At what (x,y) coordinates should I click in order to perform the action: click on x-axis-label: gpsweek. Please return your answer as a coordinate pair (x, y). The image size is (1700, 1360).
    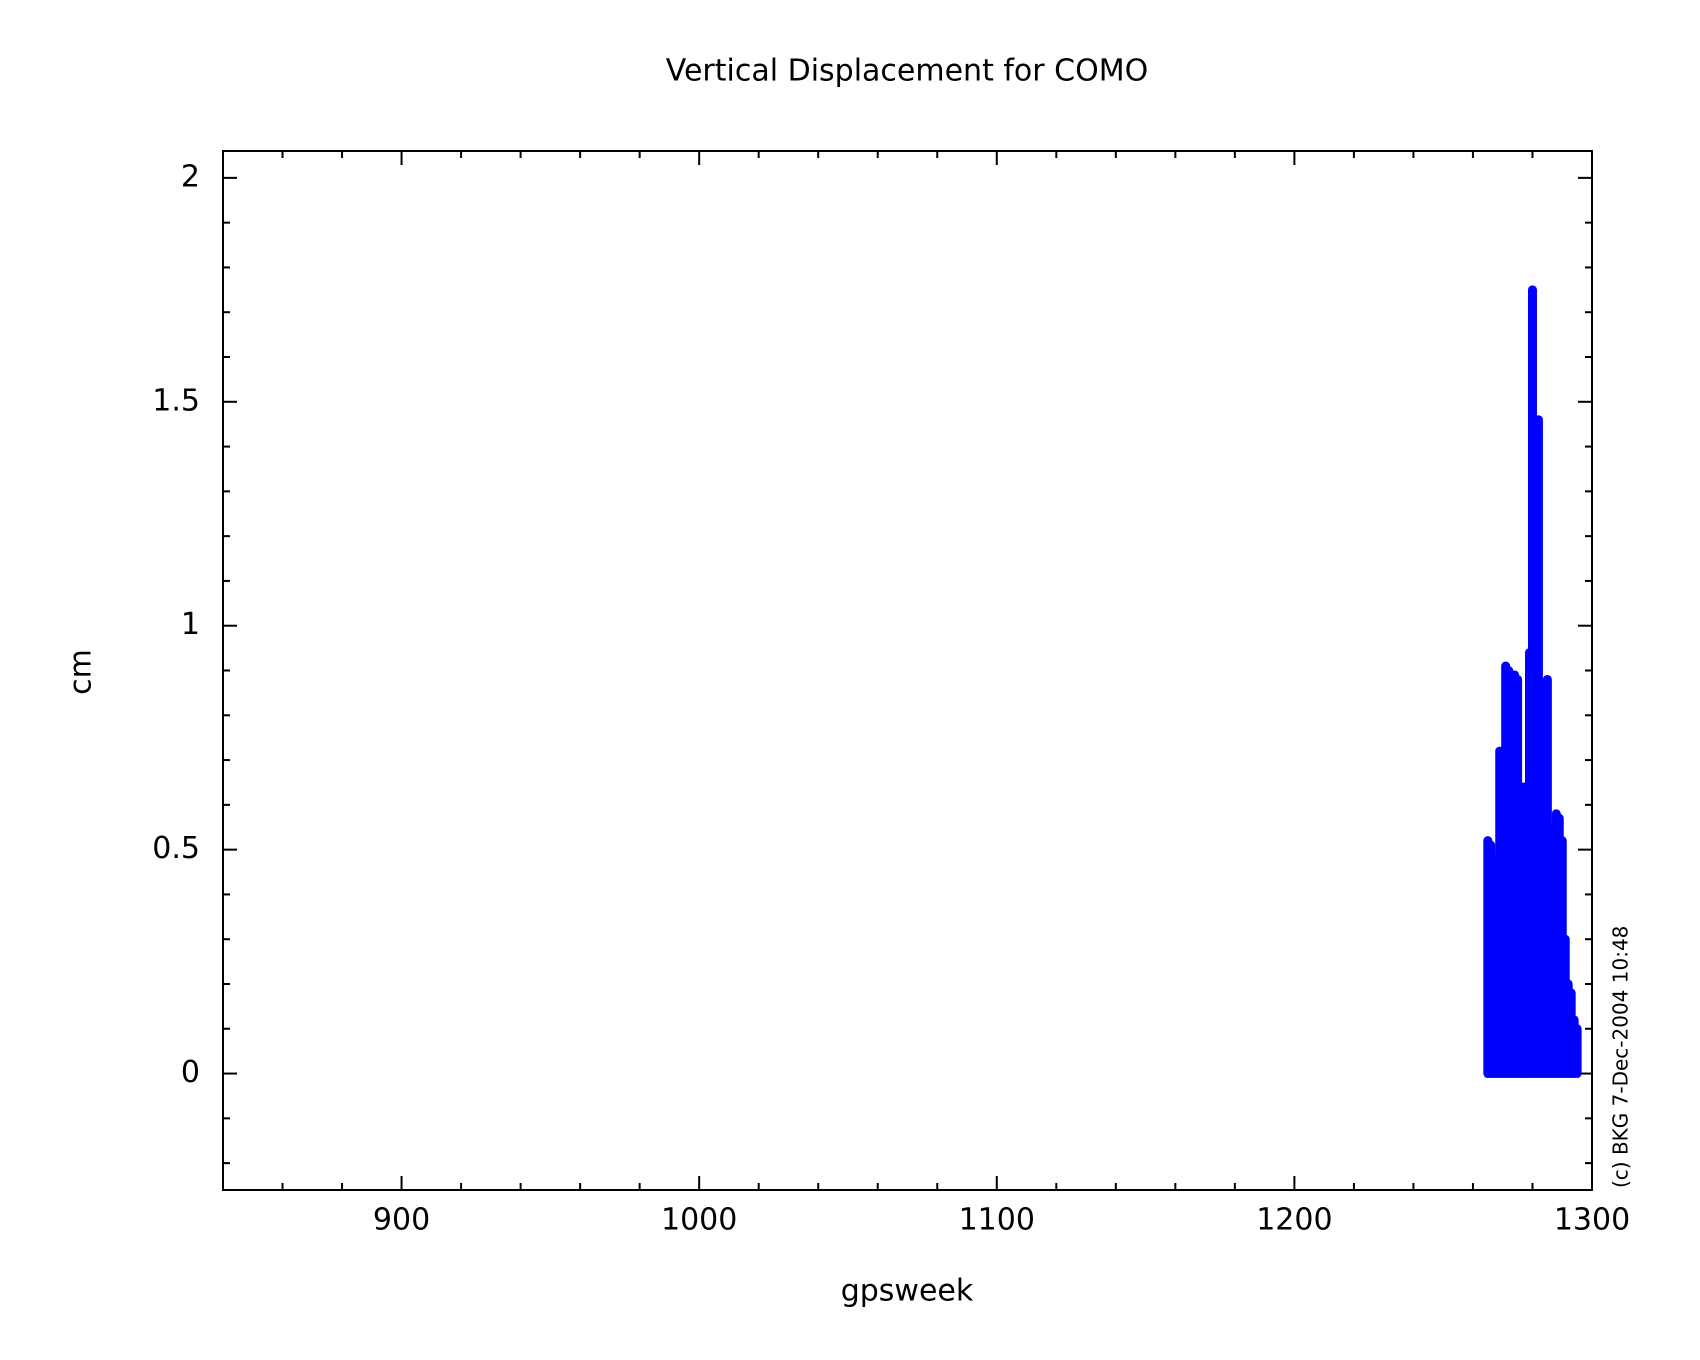
    Looking at the image, I should click on (907, 1291).